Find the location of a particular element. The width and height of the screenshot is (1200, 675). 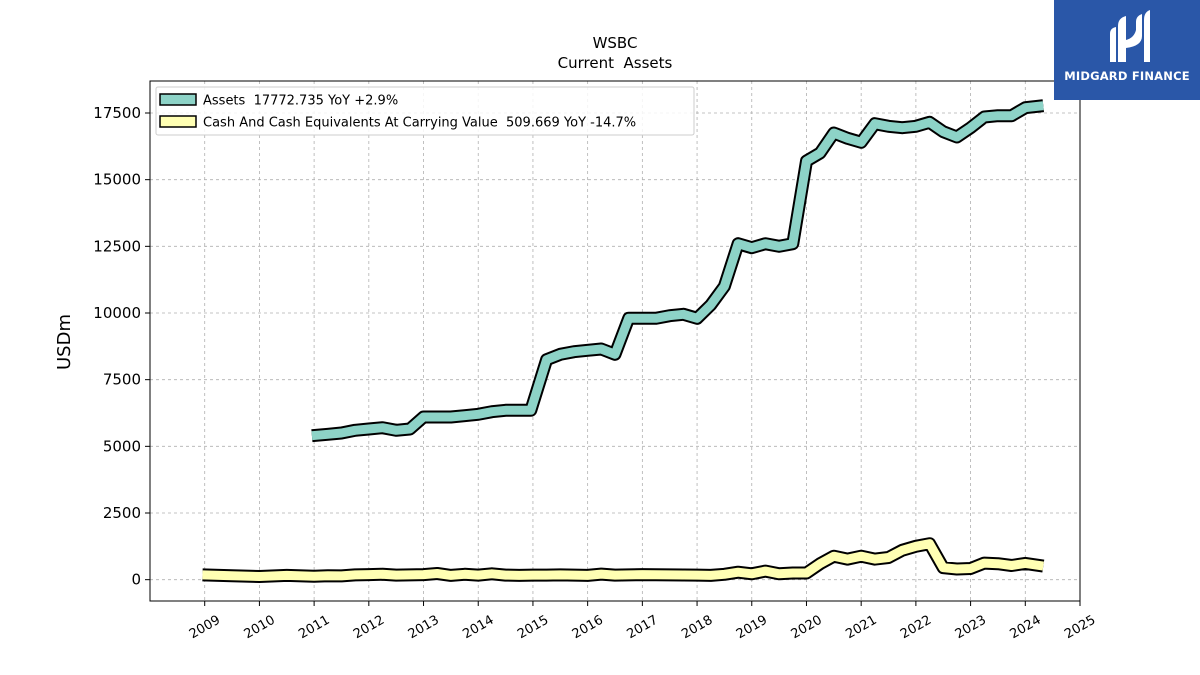

x-tick-label: 2022 is located at coordinates (916, 628).